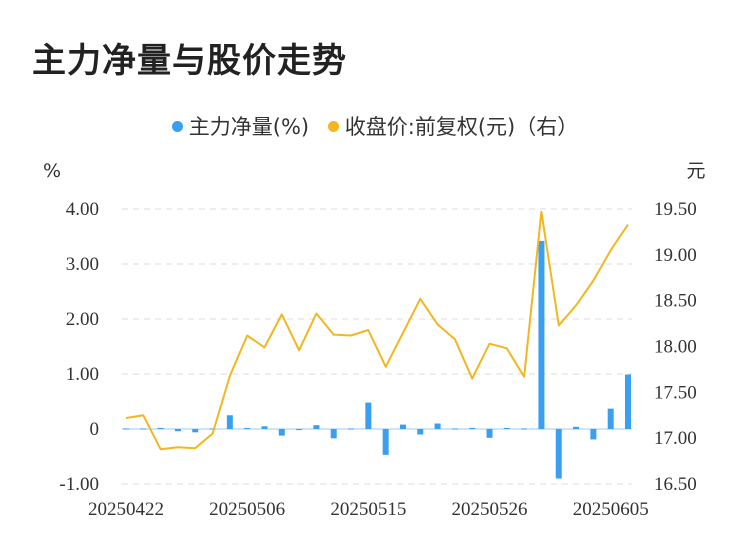  Describe the element at coordinates (82, 264) in the screenshot. I see `left-tick-label: 3.00` at that location.